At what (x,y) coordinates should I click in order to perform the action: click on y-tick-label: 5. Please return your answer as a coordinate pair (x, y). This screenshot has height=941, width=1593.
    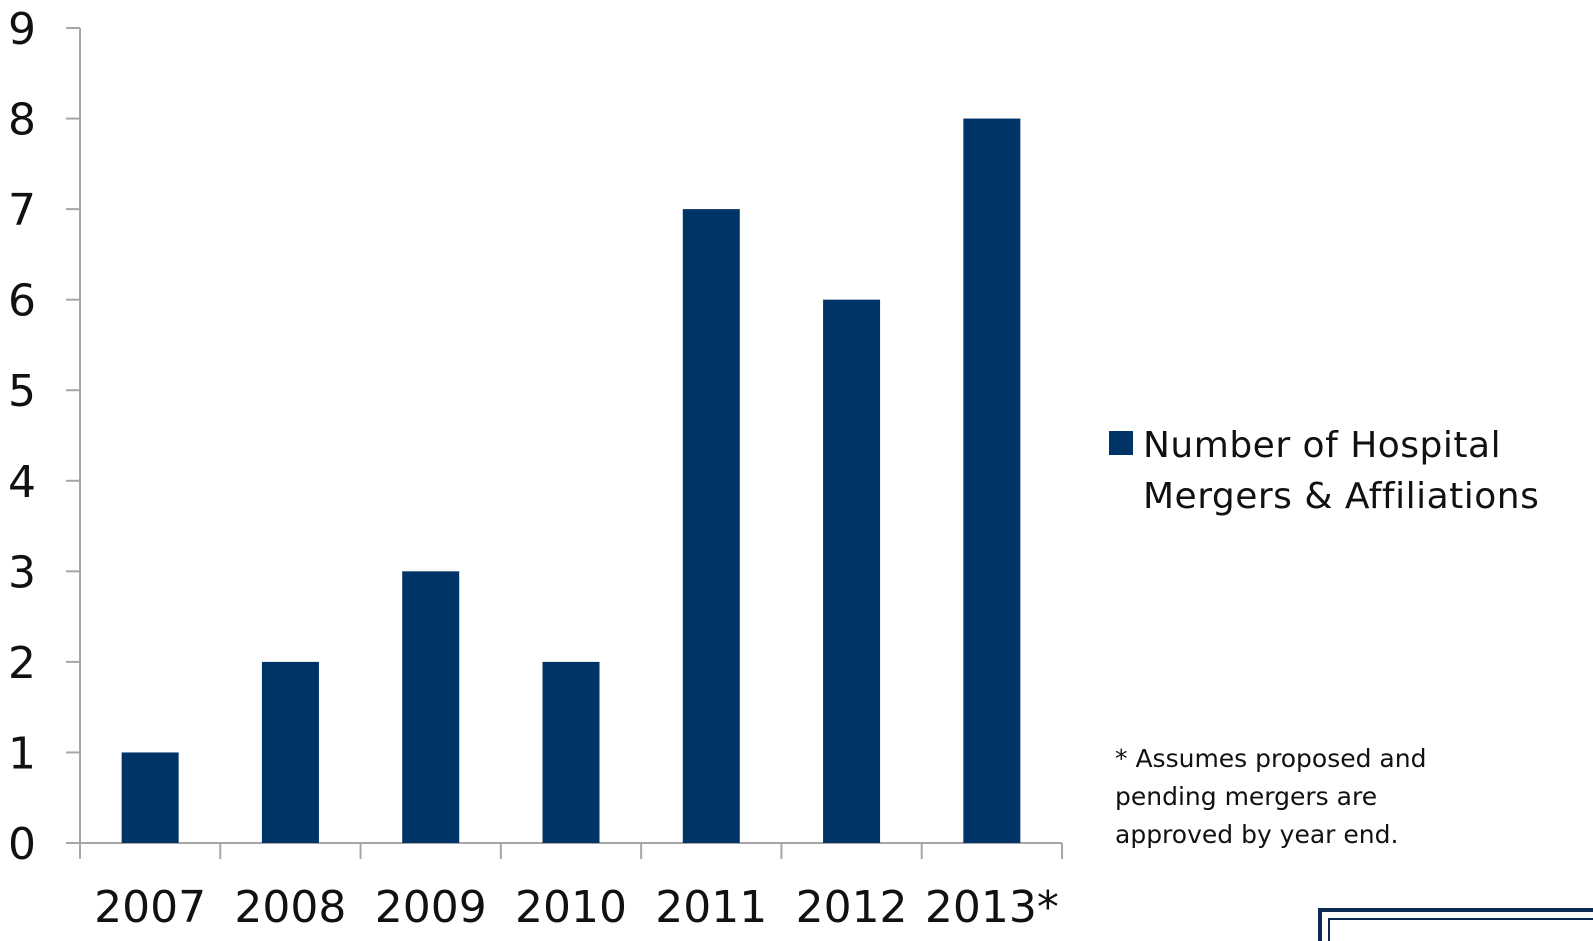
    Looking at the image, I should click on (22, 391).